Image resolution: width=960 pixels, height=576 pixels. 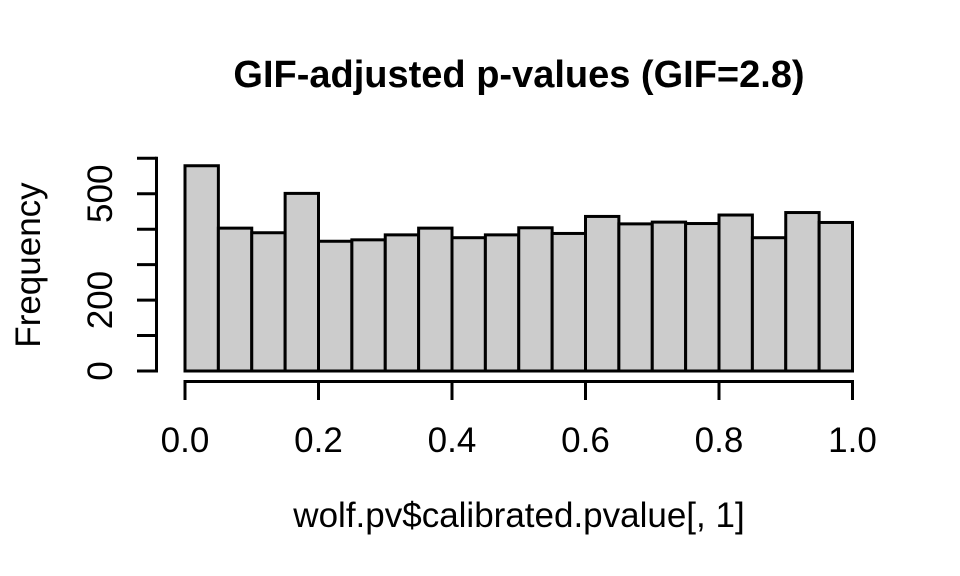 I want to click on chart-title: GIF-adjusted p-values (GIF=2.8), so click(x=519, y=75).